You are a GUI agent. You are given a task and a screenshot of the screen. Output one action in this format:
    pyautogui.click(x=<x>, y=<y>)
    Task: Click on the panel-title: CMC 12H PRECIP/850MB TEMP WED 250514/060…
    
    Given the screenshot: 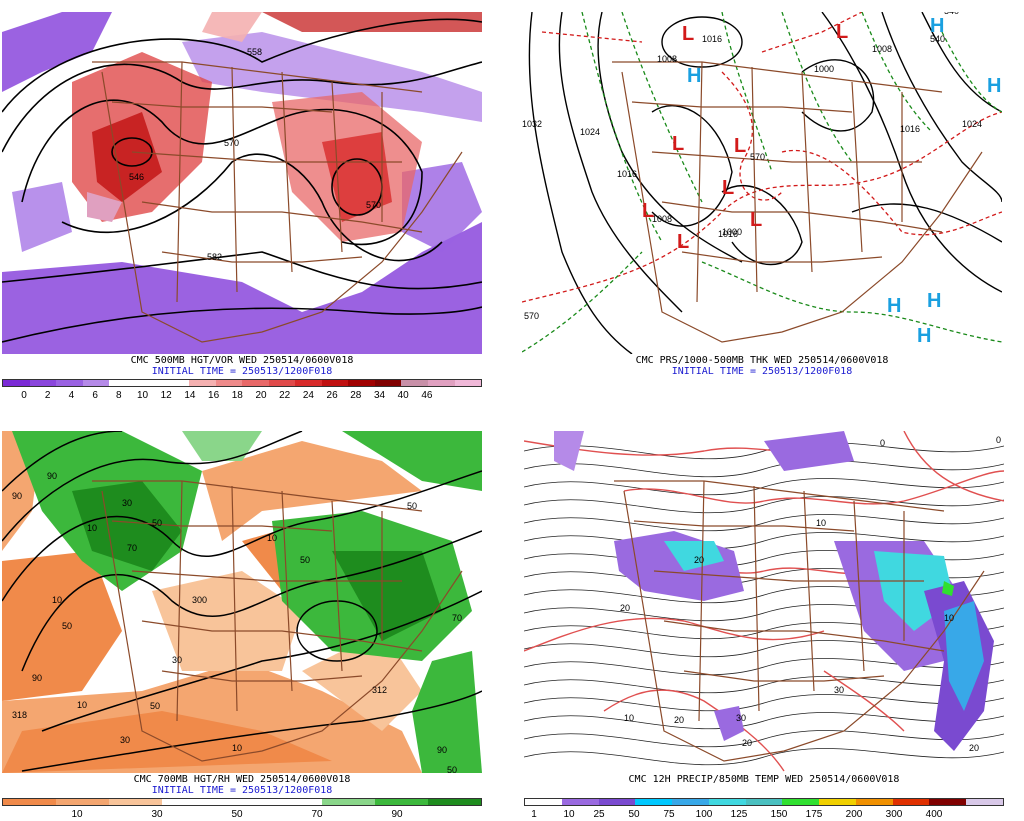 What is the action you would take?
    pyautogui.click(x=764, y=779)
    